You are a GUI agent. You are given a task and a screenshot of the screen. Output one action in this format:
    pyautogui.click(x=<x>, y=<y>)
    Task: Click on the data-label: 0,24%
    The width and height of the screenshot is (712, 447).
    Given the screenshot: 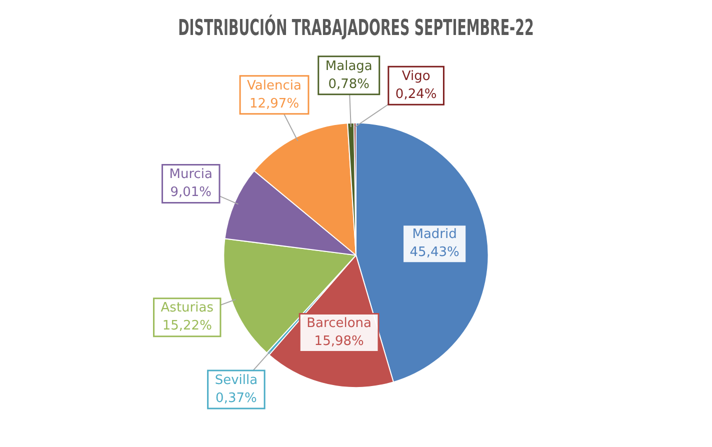 What is the action you would take?
    pyautogui.click(x=416, y=94)
    